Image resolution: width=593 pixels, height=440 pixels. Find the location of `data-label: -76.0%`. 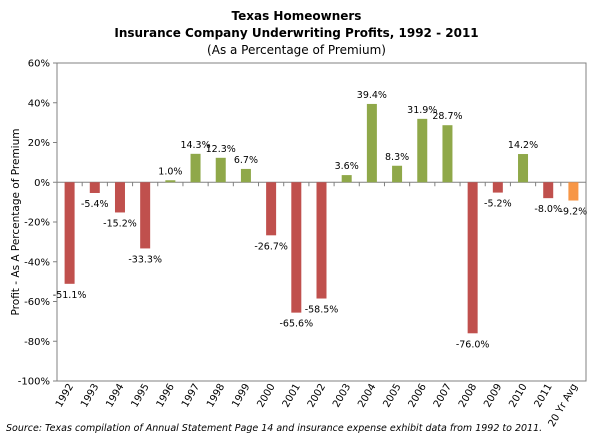

data-label: -76.0% is located at coordinates (473, 344).